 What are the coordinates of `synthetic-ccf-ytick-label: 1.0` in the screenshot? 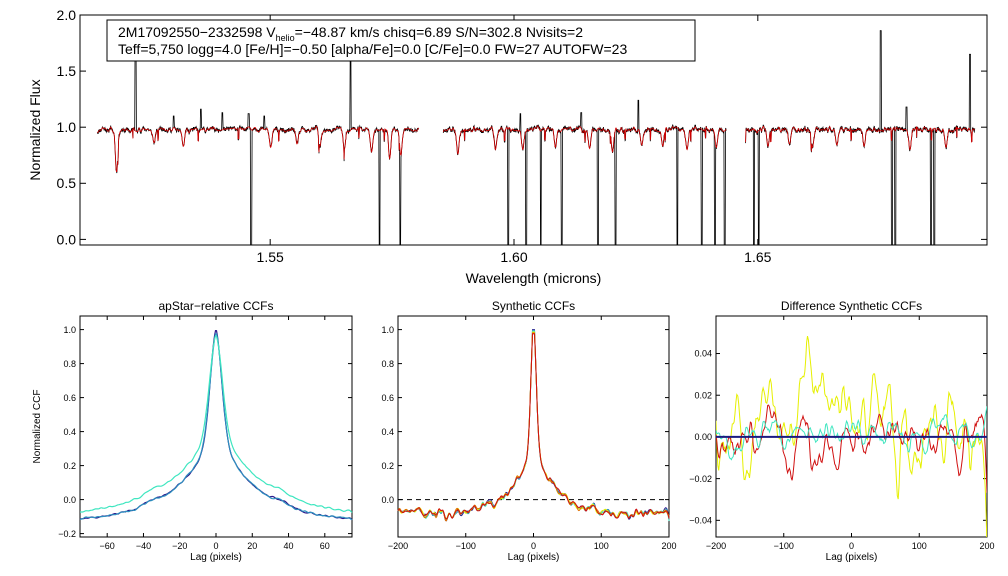 It's located at (387, 330).